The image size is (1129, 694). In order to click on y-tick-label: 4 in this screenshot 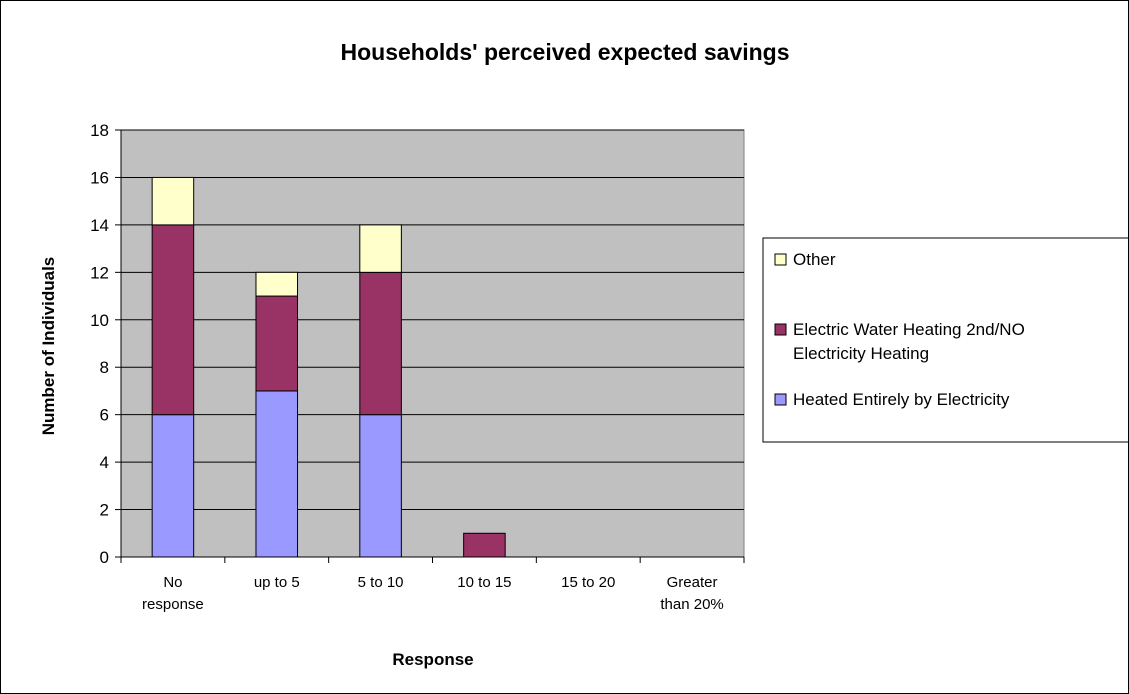, I will do `click(104, 462)`.